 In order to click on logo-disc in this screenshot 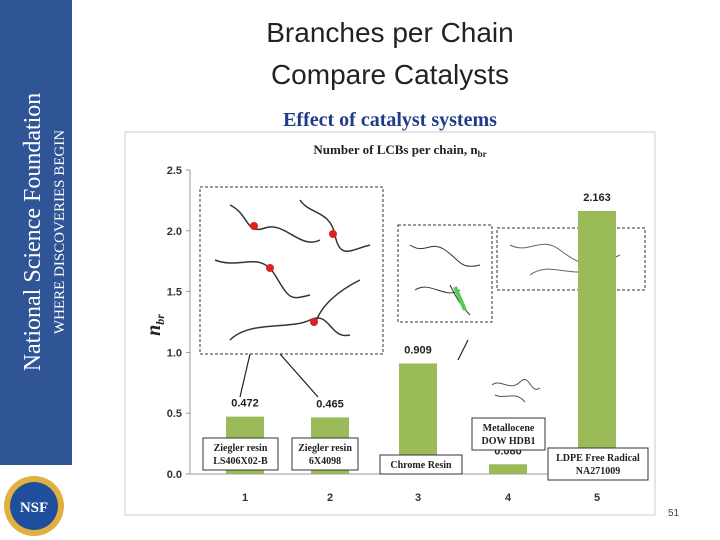, I will do `click(34, 506)`.